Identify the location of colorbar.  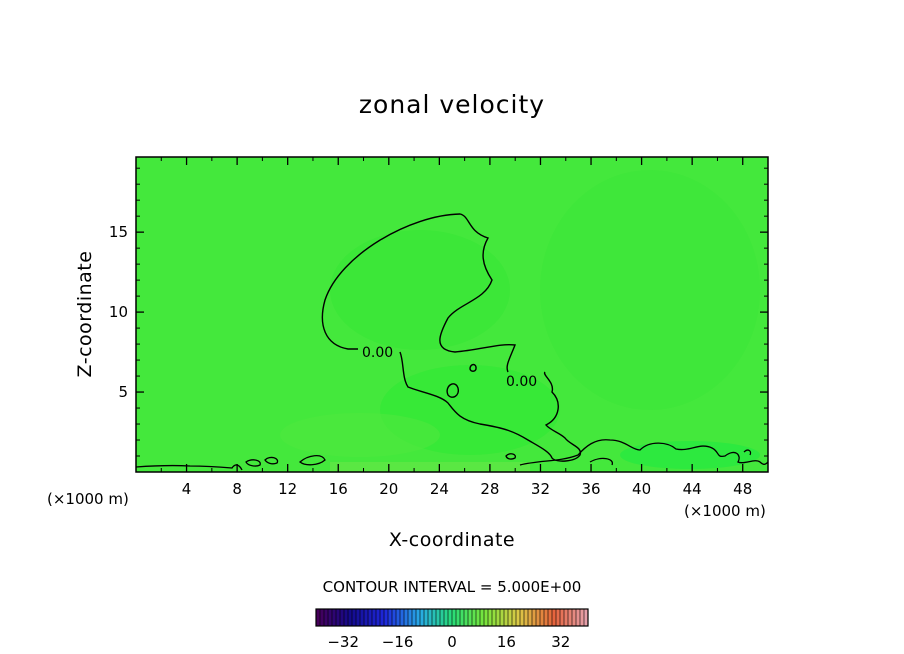
(452, 617).